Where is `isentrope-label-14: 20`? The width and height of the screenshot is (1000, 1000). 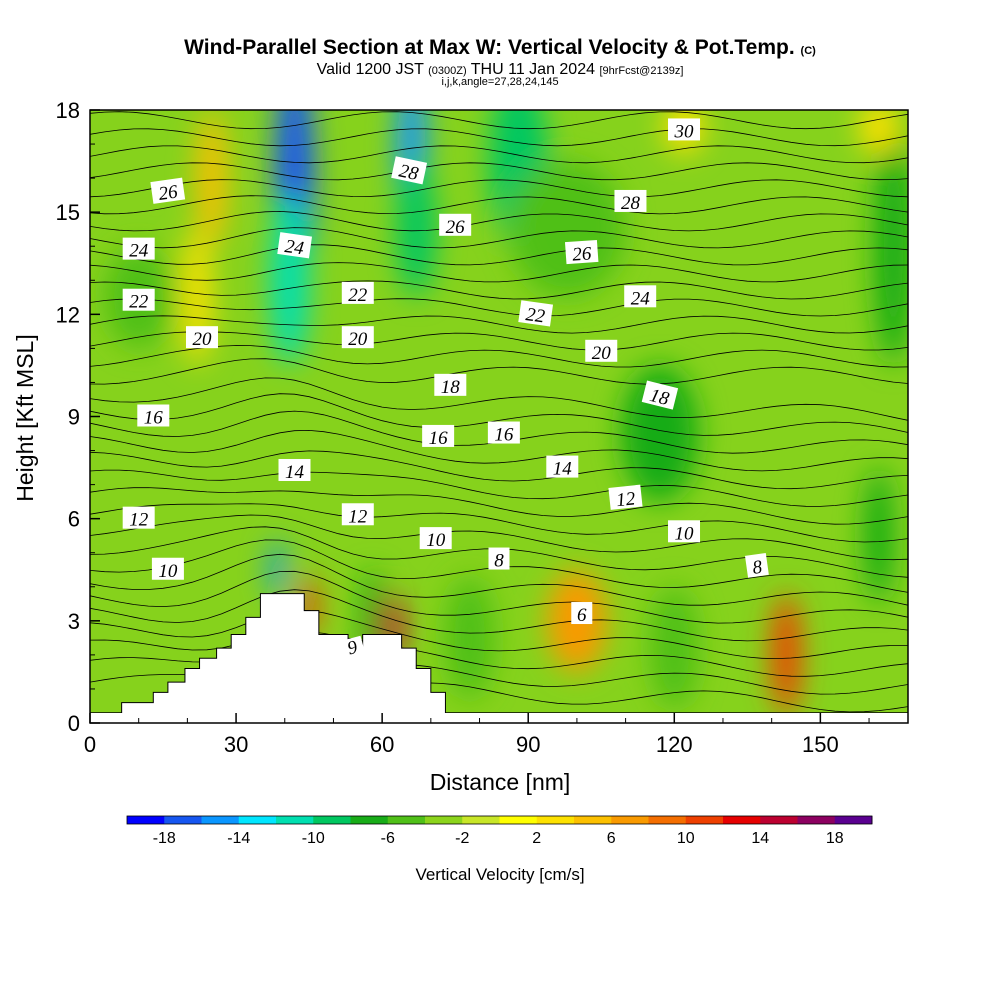 isentrope-label-14: 20 is located at coordinates (601, 351).